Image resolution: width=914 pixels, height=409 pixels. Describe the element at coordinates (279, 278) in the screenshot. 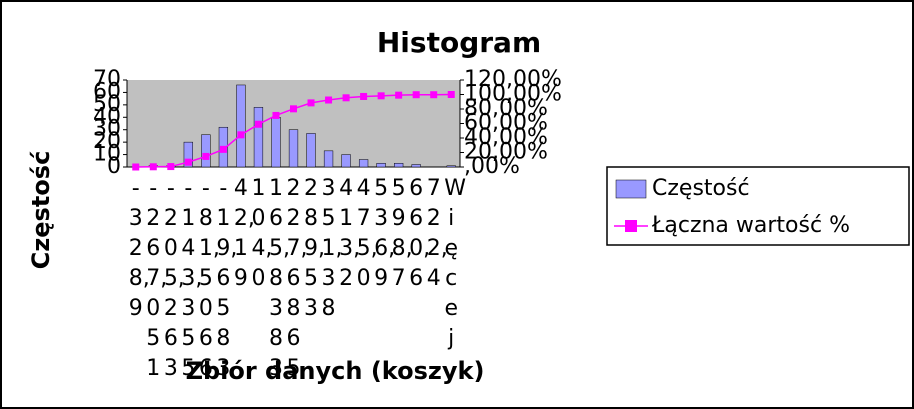

I see `x-tick-label: 165,8383` at that location.